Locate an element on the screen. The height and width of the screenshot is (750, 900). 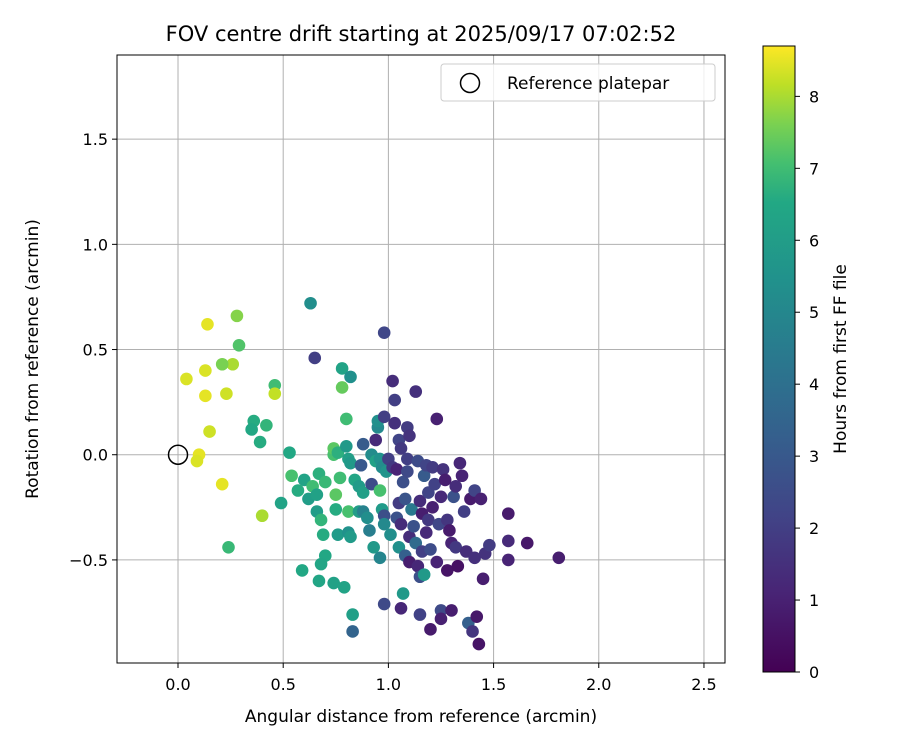
colorbar-tick-label: 1 is located at coordinates (814, 600).